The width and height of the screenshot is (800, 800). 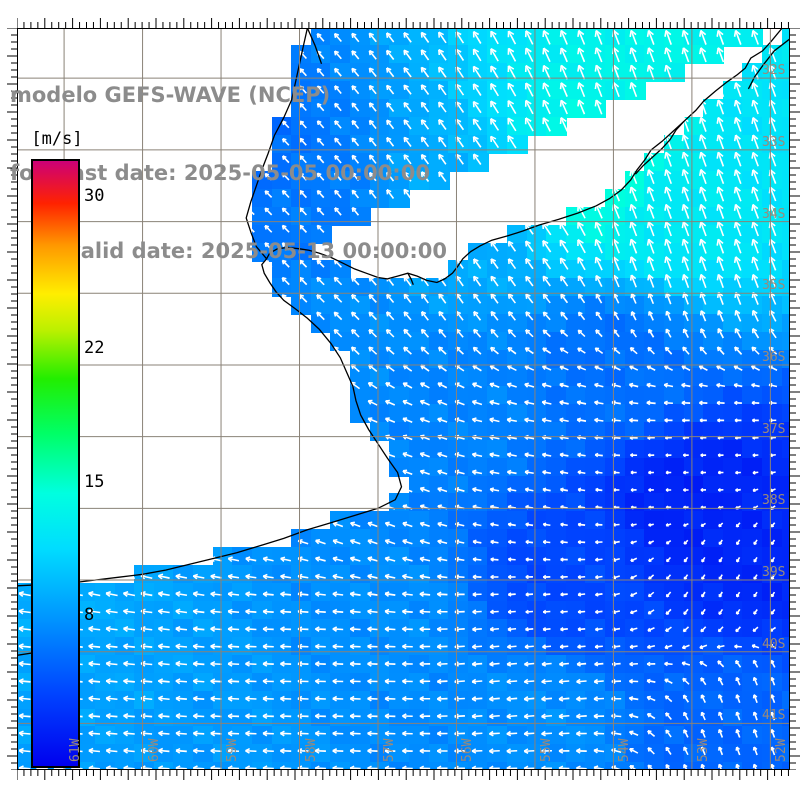 What do you see at coordinates (403, 775) in the screenshot?
I see `bottom-tick-ruler` at bounding box center [403, 775].